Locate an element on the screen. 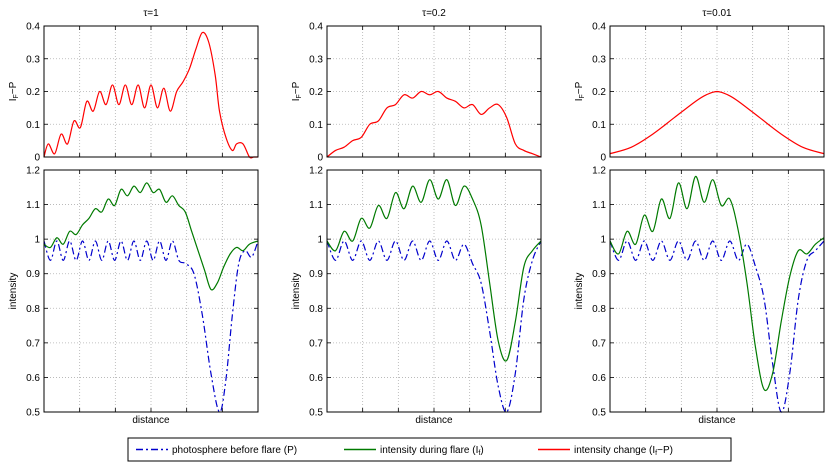 This screenshot has height=465, width=830. panel-top-2: 0 0.1 0.2 0.3 0.4 τ=0.2 IF−P is located at coordinates (416, 86).